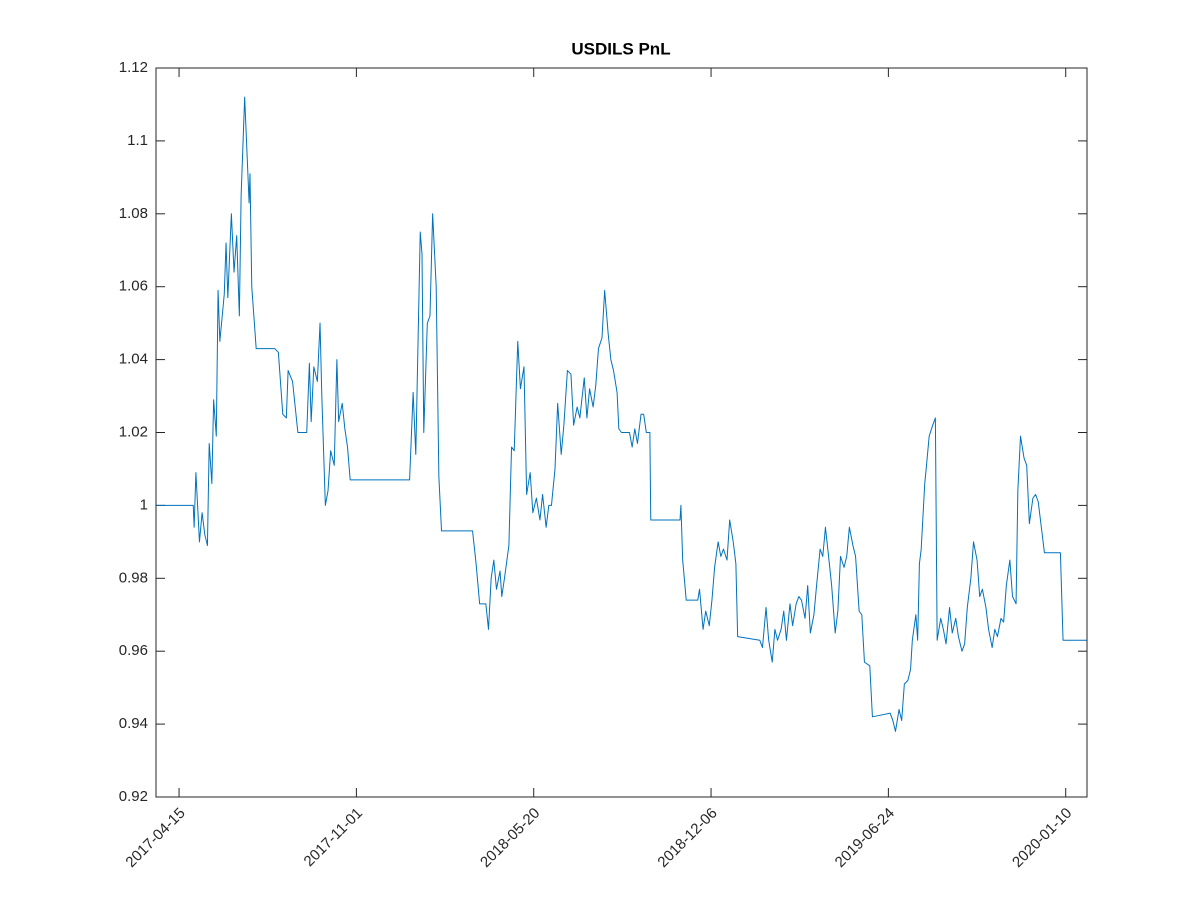 This screenshot has height=905, width=1200. Describe the element at coordinates (133, 213) in the screenshot. I see `y-tick-label: 1.08` at that location.